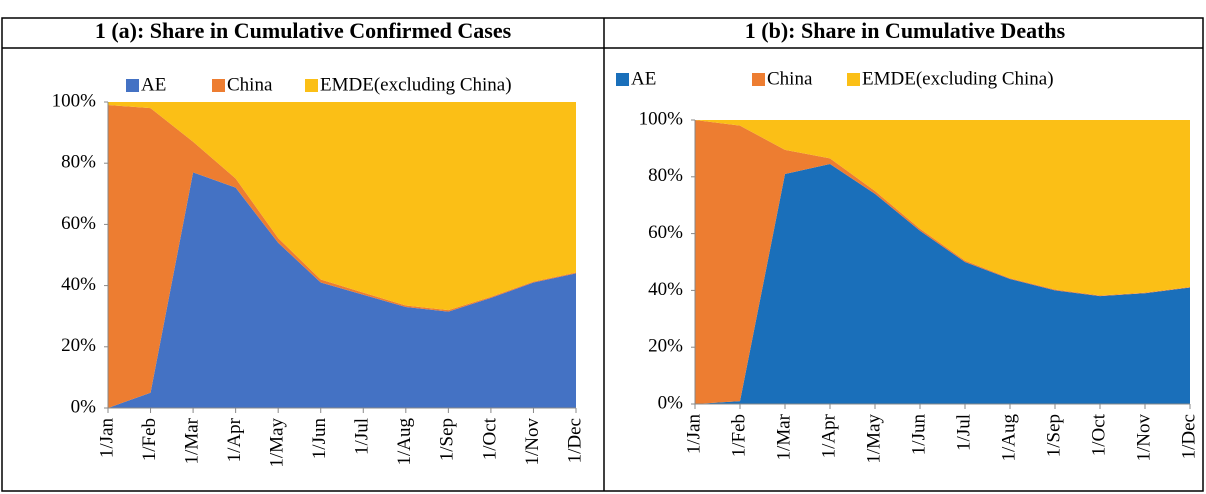 The image size is (1206, 494). I want to click on area, so click(942, 208).